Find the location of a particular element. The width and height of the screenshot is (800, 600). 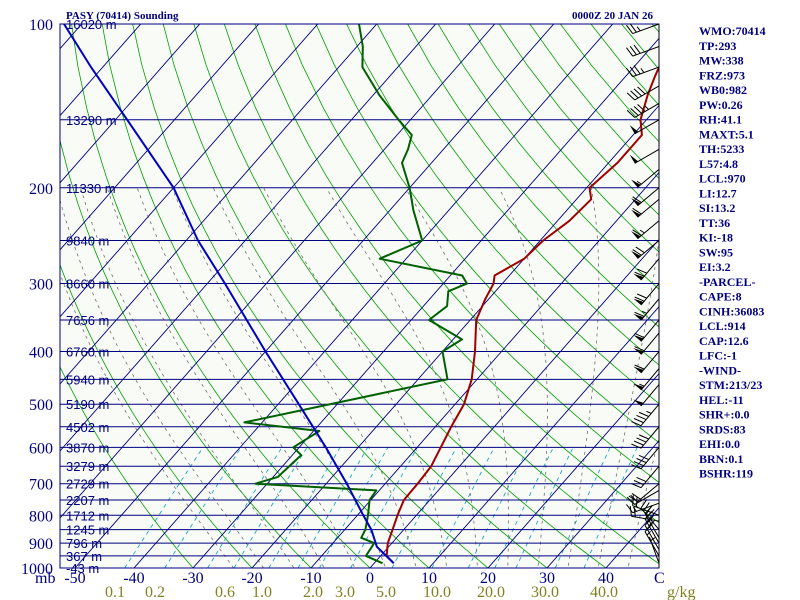

index-value: KI:-18 is located at coordinates (716, 238).